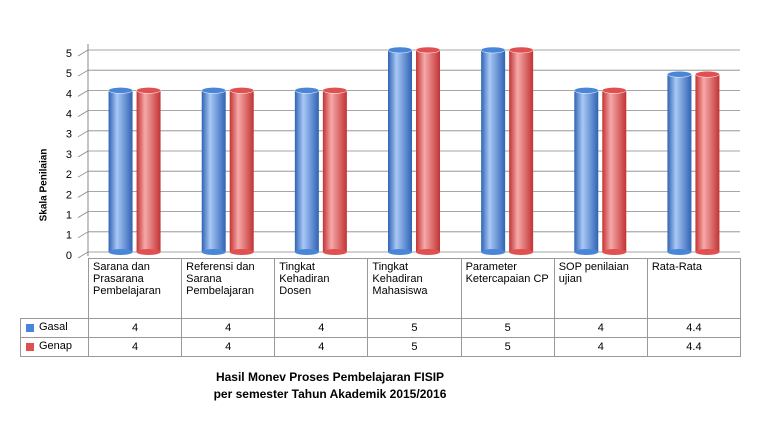 Image resolution: width=757 pixels, height=432 pixels. I want to click on category-cell: SOP penilaian ujian, so click(600, 288).